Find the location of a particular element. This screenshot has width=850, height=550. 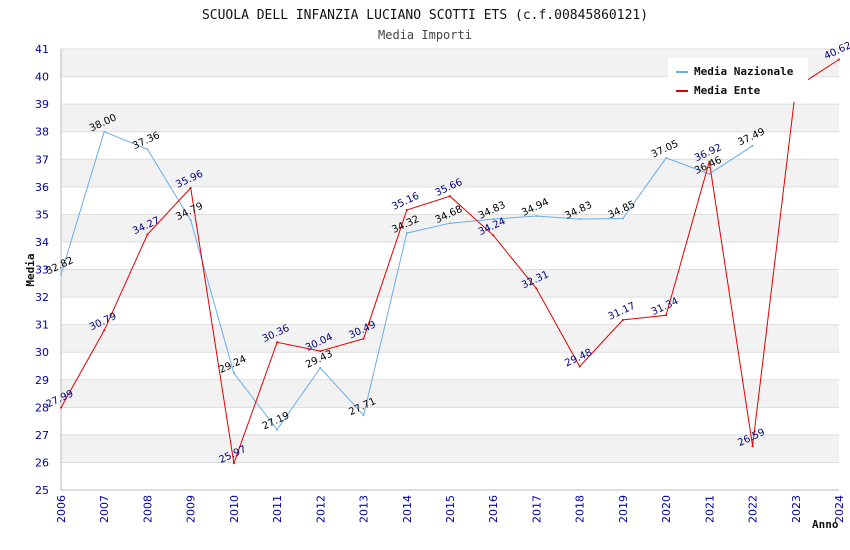

data-label: 29.24 is located at coordinates (233, 365).